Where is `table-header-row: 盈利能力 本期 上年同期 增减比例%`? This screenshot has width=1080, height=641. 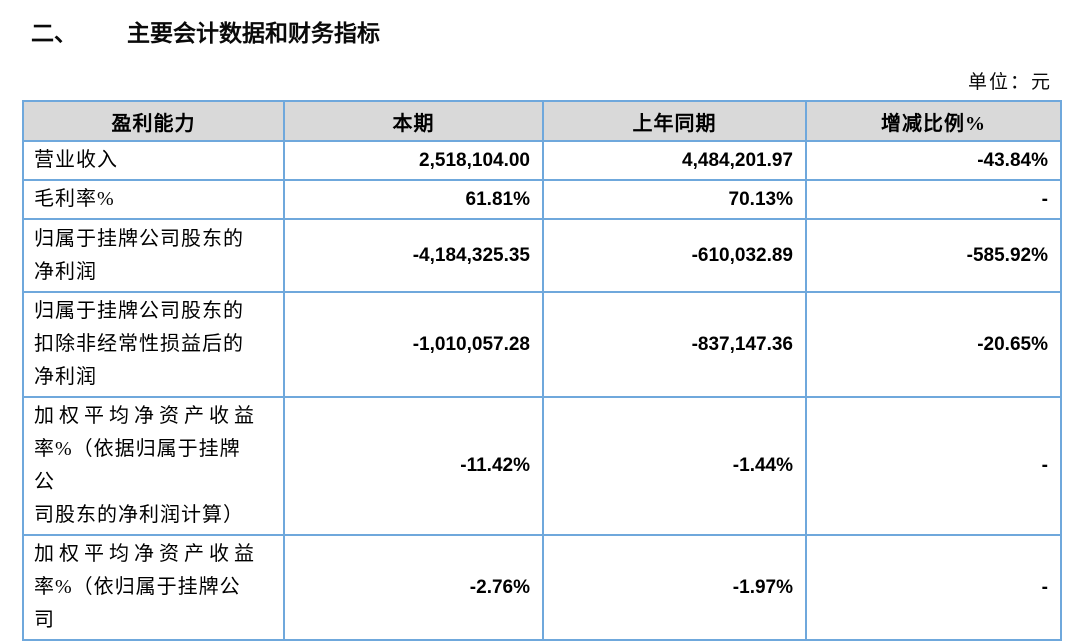
table-header-row: 盈利能力 本期 上年同期 增减比例% is located at coordinates (542, 121).